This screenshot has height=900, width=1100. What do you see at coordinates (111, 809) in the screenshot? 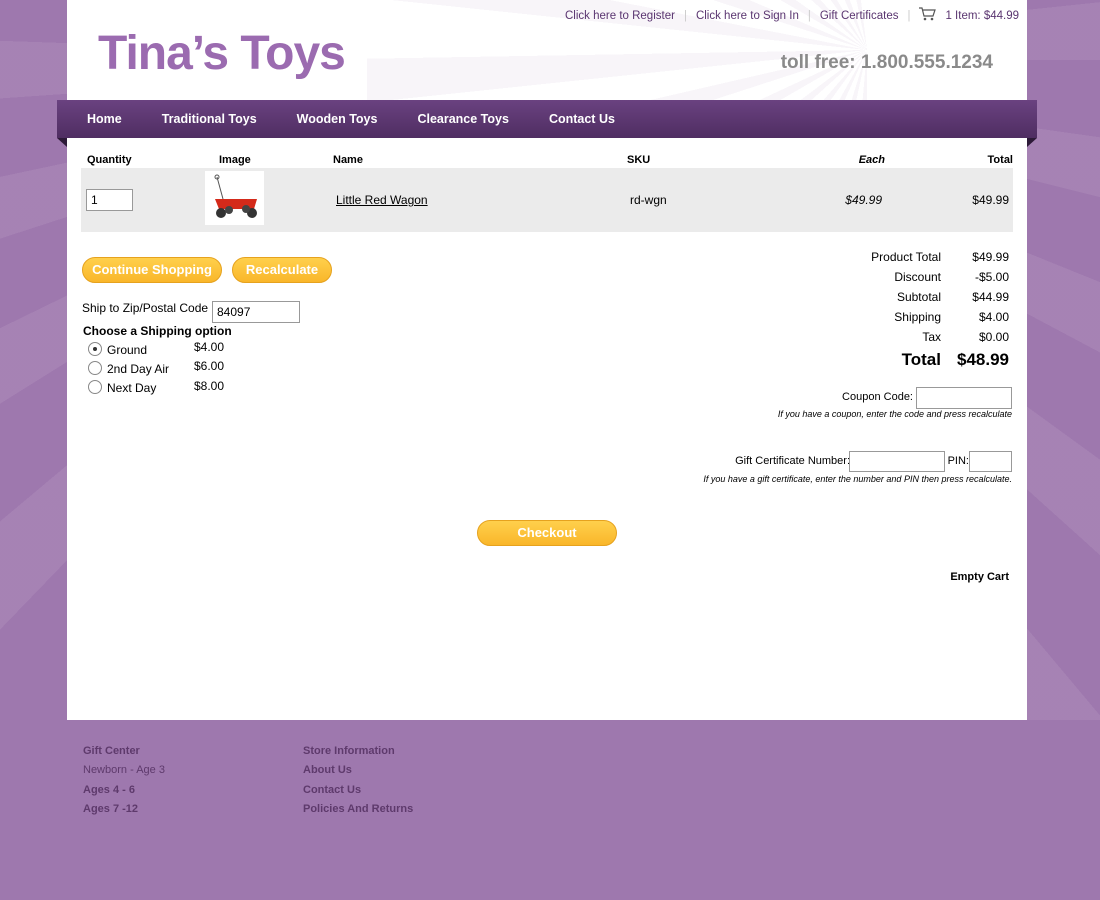
I see `footer-link: Ages 7 -12` at bounding box center [111, 809].